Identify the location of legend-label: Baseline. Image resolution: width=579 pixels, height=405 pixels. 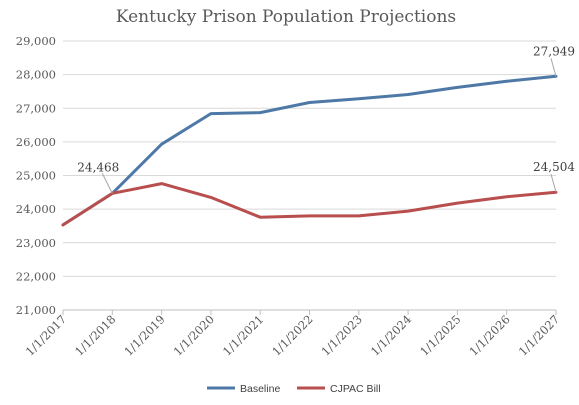
(260, 389).